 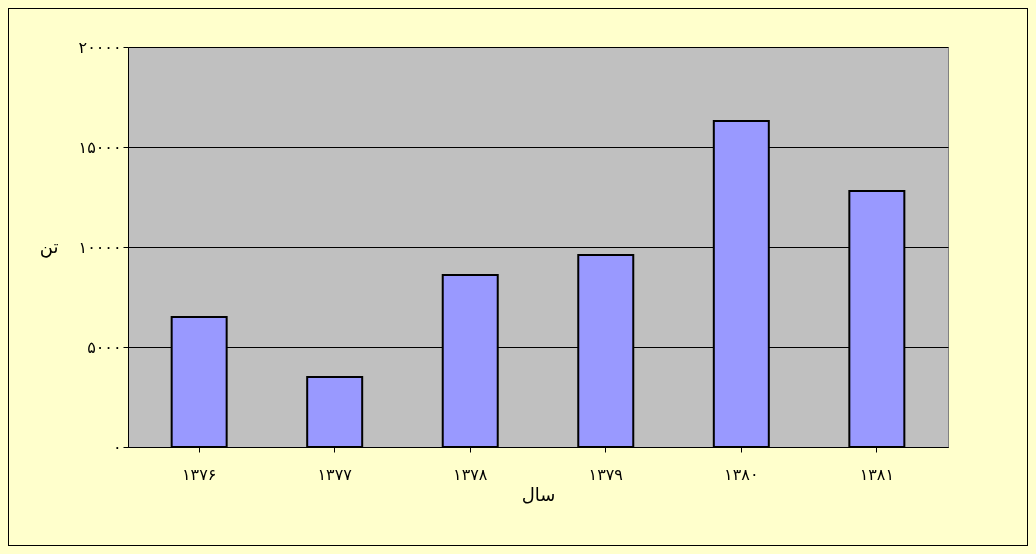 What do you see at coordinates (49, 246) in the screenshot?
I see `y-axis-title: تن` at bounding box center [49, 246].